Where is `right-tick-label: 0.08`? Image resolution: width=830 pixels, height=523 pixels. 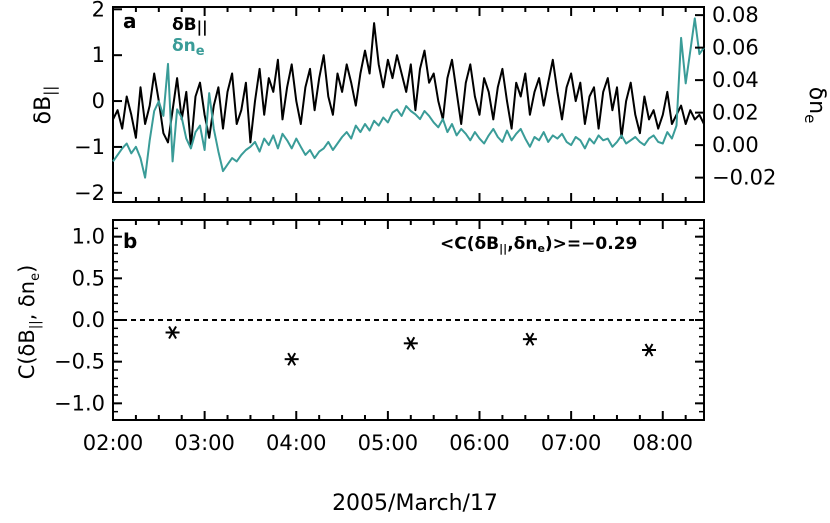
right-tick-label: 0.08 is located at coordinates (735, 15).